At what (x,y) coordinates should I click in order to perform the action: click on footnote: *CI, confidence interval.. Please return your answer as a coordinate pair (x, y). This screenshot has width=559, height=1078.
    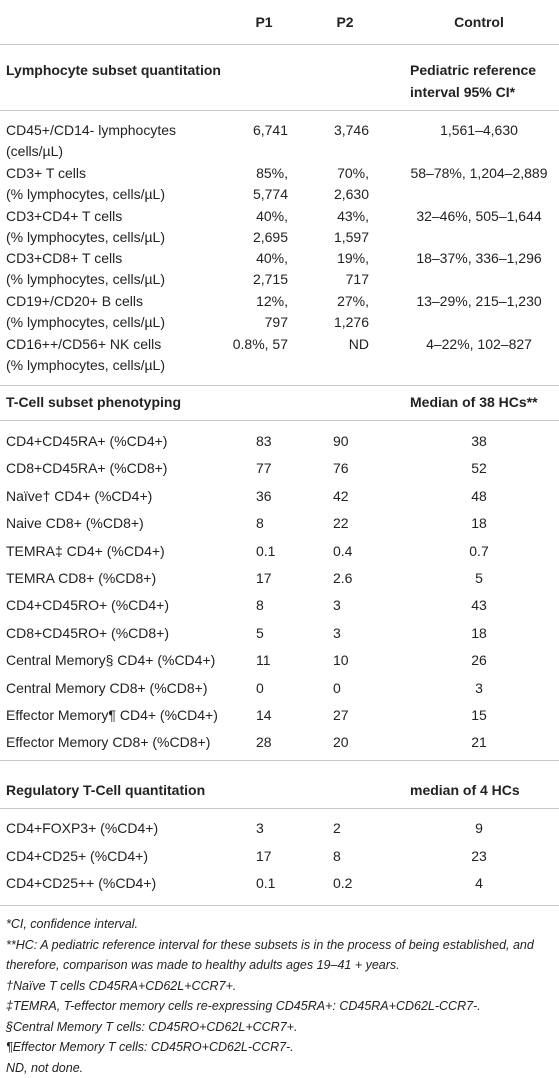
    Looking at the image, I should click on (280, 924).